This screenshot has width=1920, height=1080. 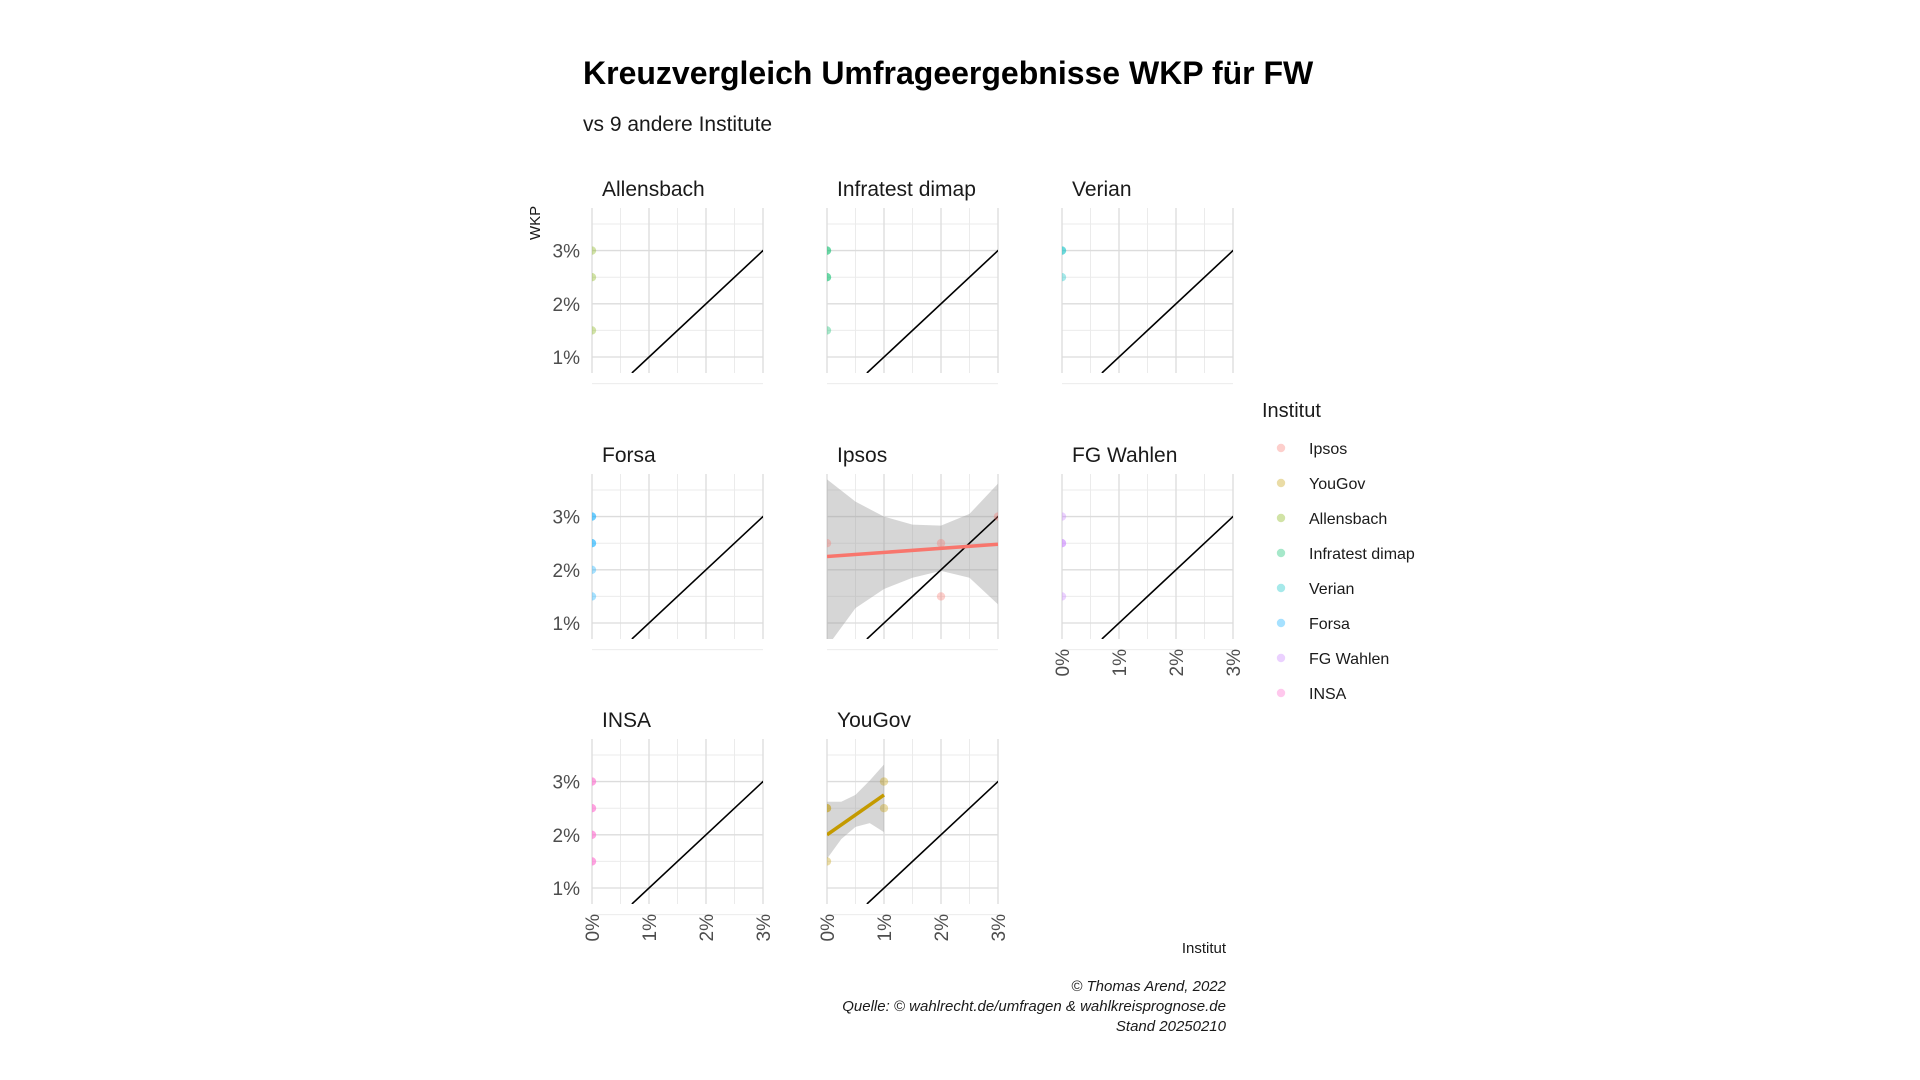 I want to click on facet-label: Allensbach, so click(x=653, y=189).